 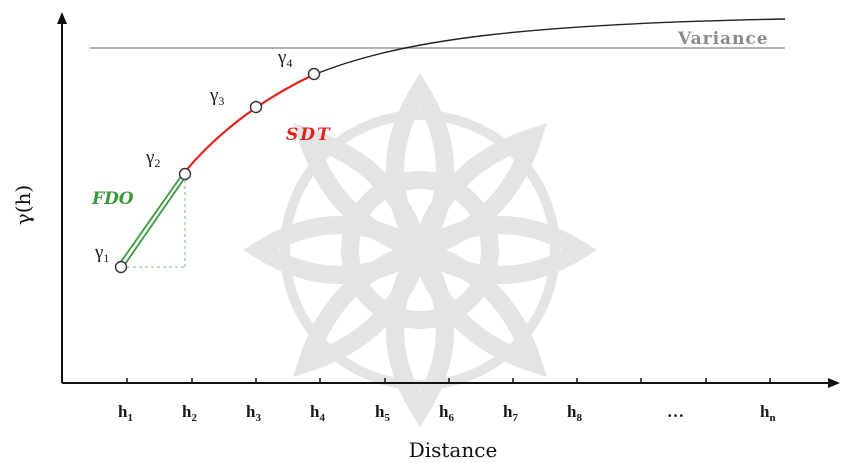 What do you see at coordinates (317, 413) in the screenshot?
I see `tick-label-h4: h4` at bounding box center [317, 413].